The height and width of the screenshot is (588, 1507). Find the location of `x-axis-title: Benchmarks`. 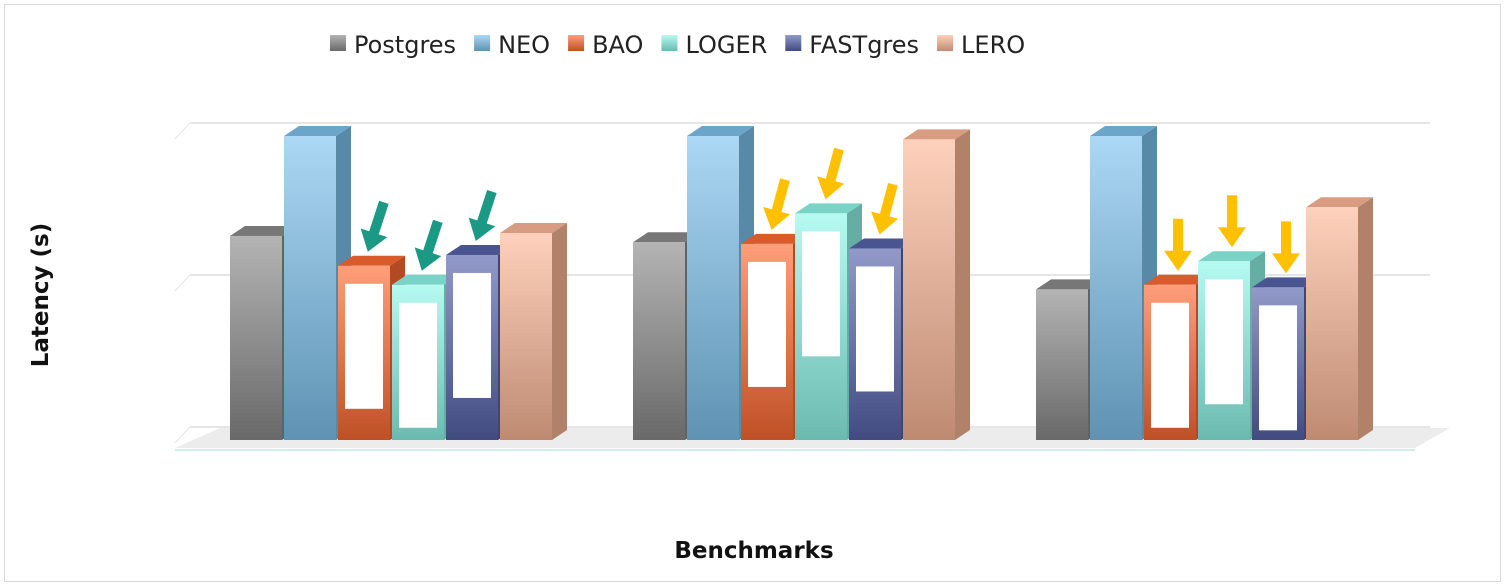

x-axis-title: Benchmarks is located at coordinates (753, 551).